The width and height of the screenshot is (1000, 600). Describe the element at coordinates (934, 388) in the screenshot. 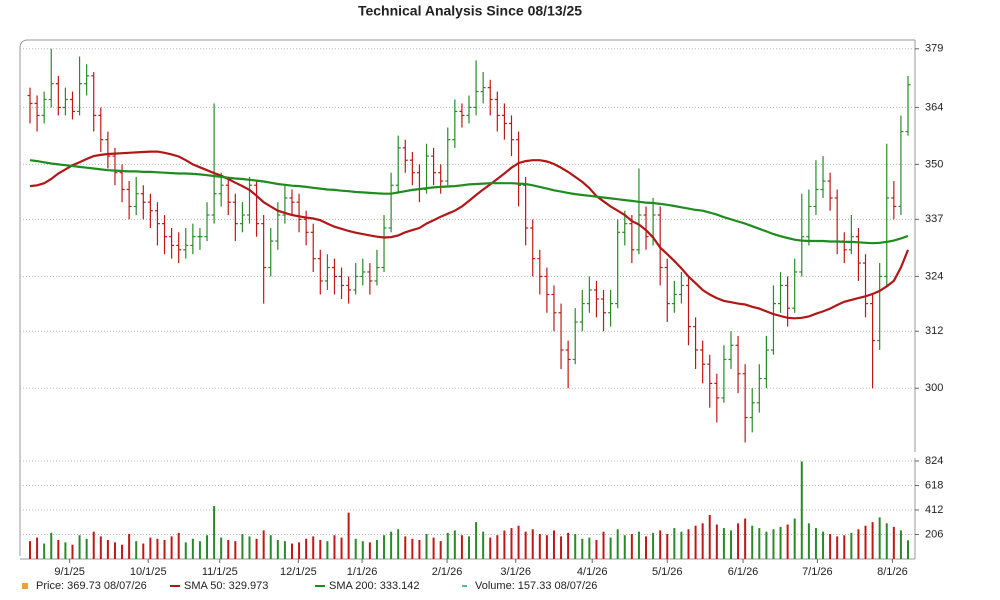

I see `y-tick-label: 300` at that location.